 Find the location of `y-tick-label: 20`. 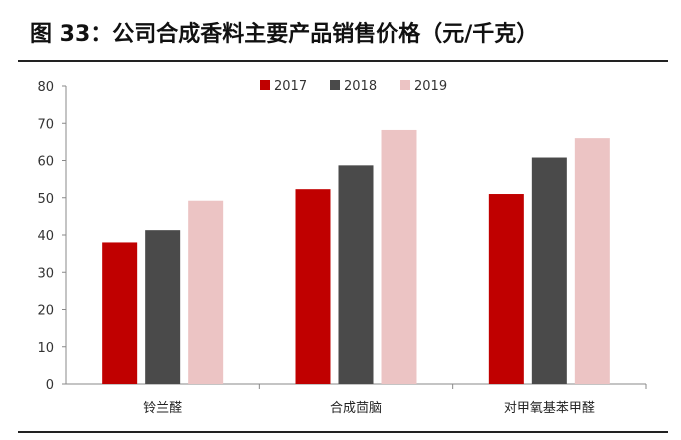

y-tick-label: 20 is located at coordinates (45, 311).